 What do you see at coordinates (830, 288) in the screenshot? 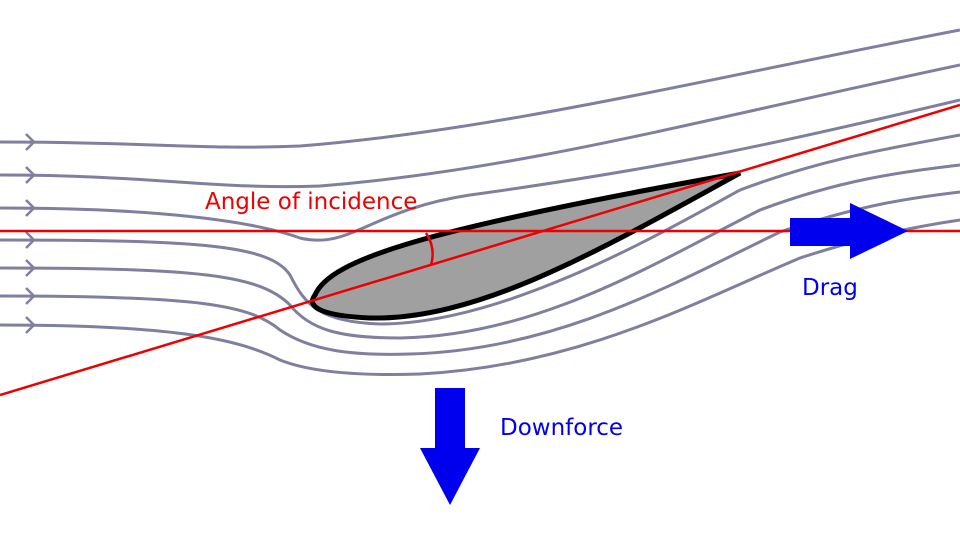
I see `drag-label: Drag` at bounding box center [830, 288].